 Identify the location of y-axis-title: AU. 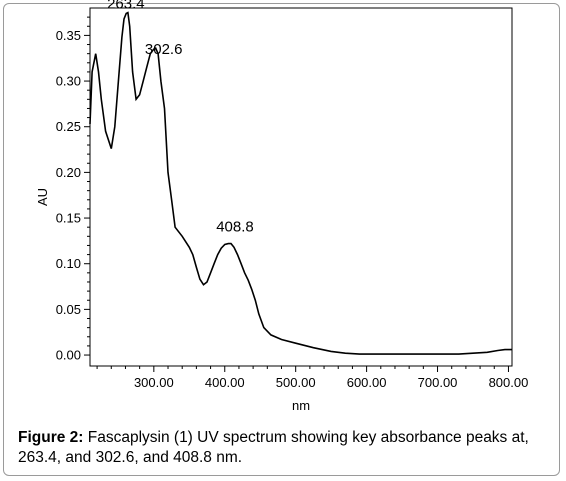
(42, 197).